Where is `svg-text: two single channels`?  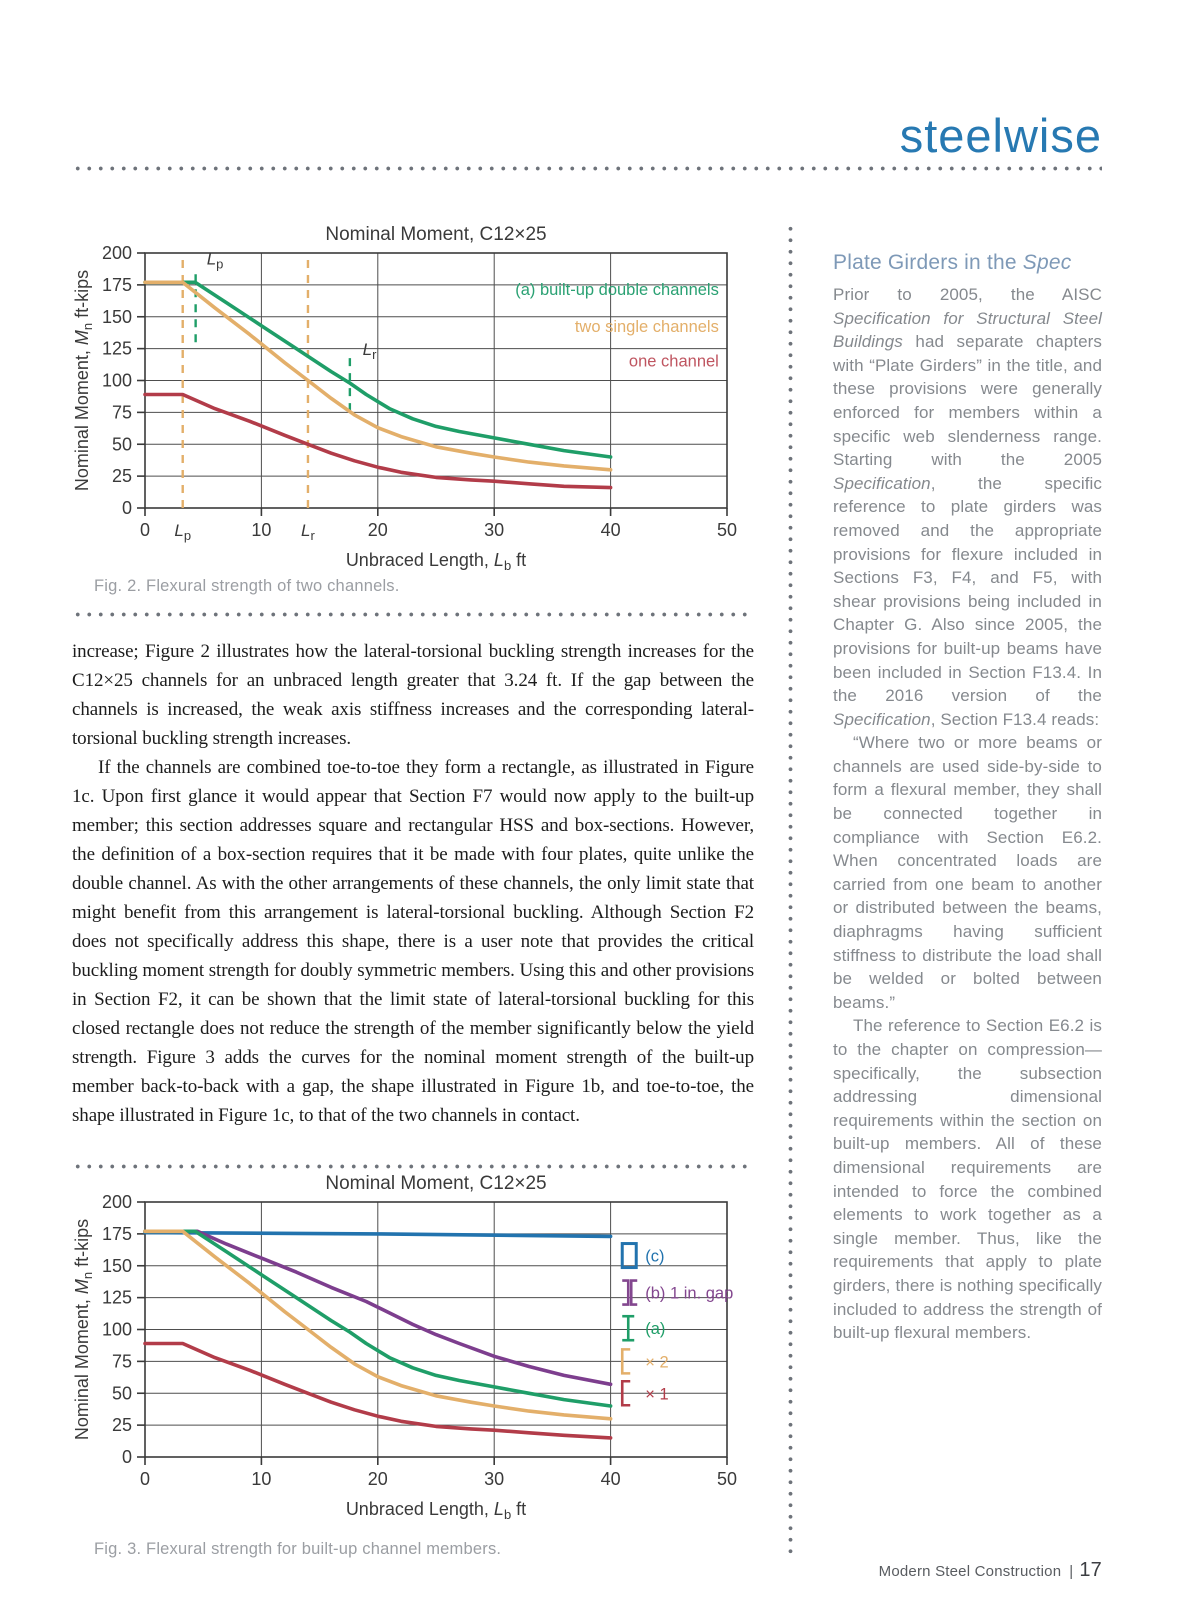 svg-text: two single channels is located at coordinates (647, 327).